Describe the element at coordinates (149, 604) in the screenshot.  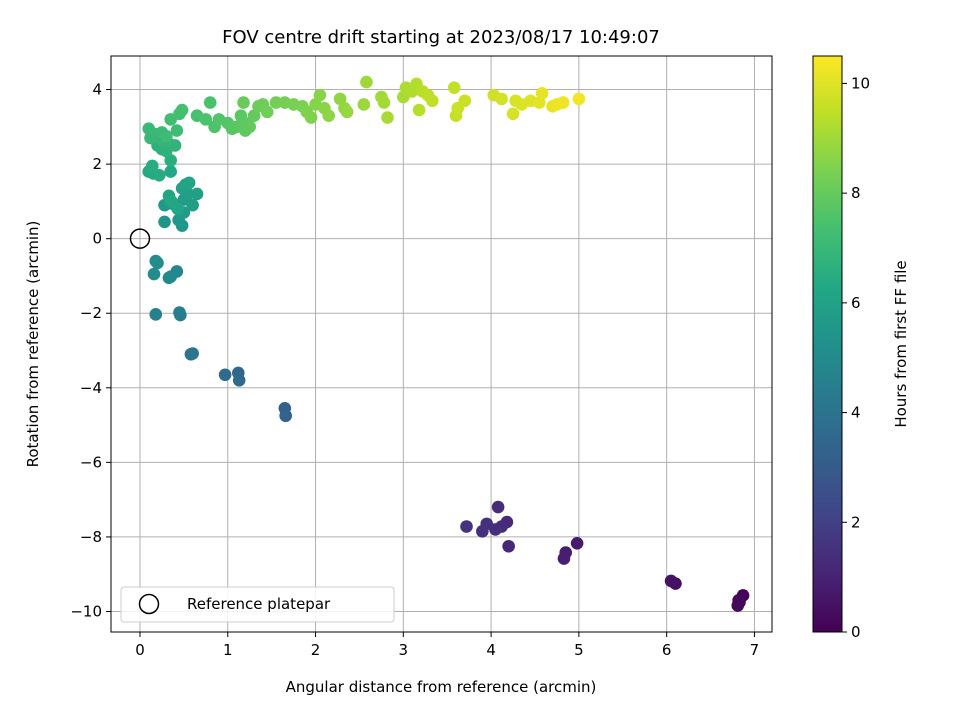
I see `legend-marker-icon` at that location.